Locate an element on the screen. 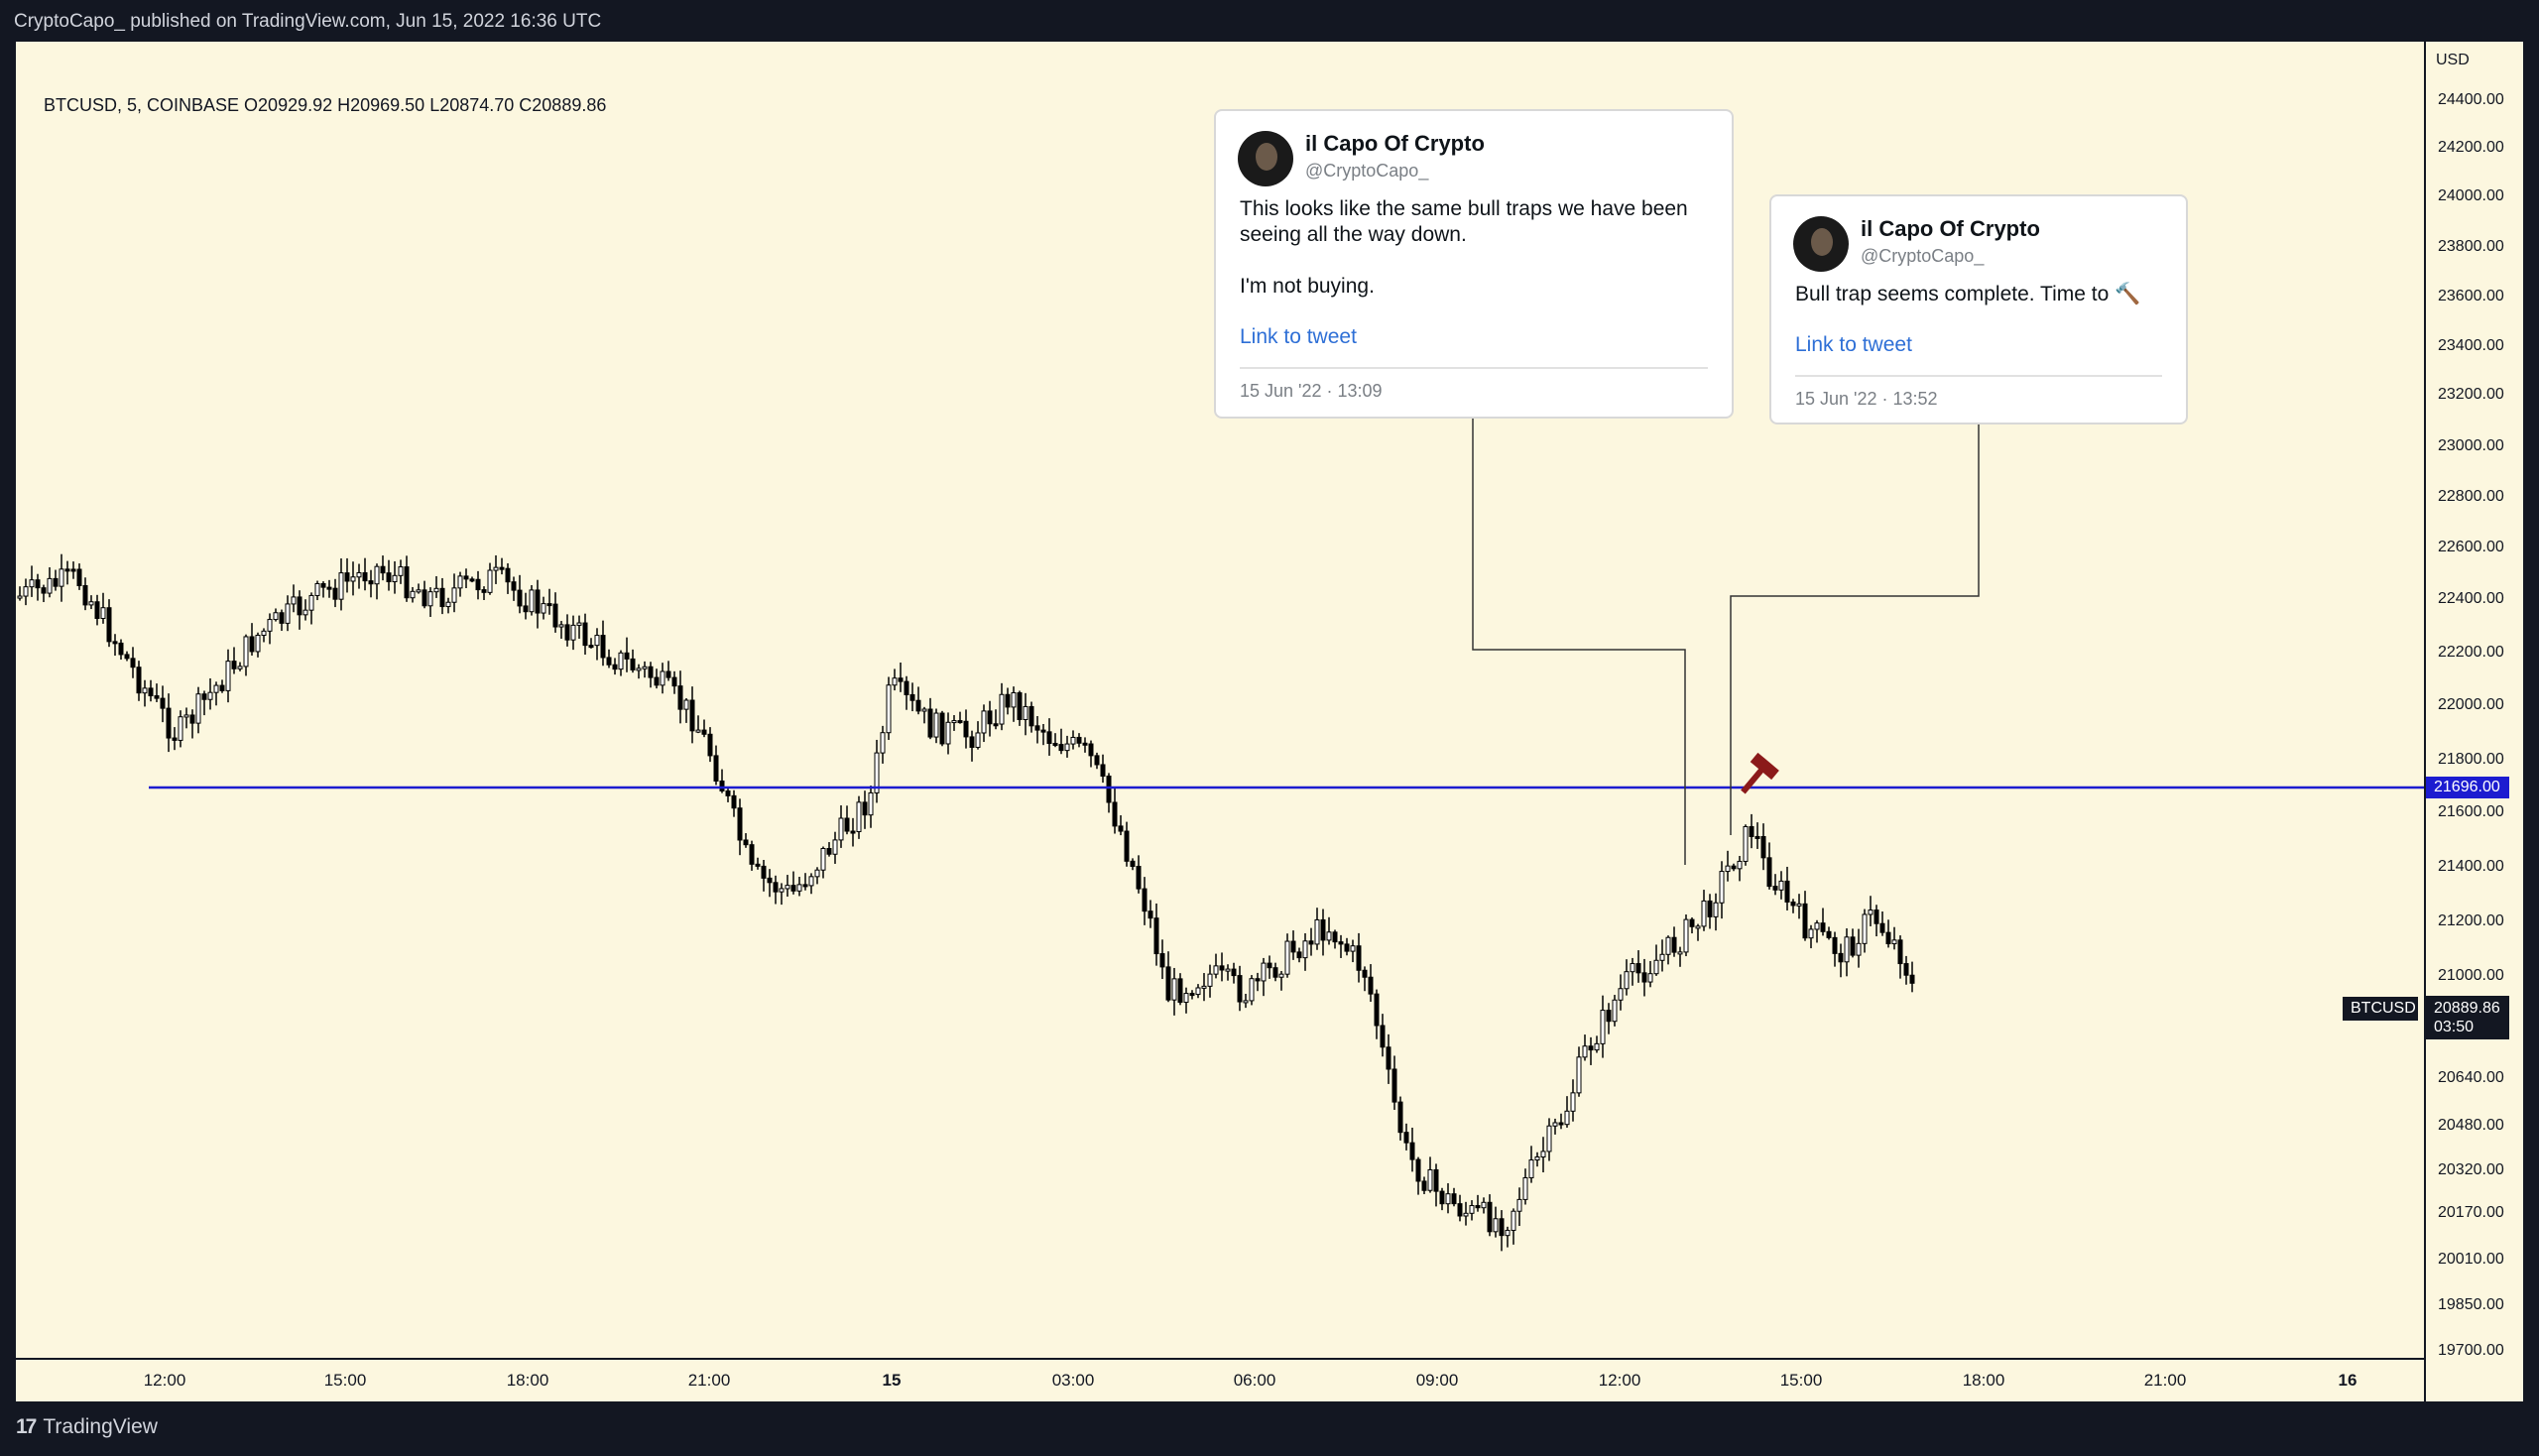 This screenshot has height=1456, width=2539. price-tick-label: 21800.00 is located at coordinates (2471, 759).